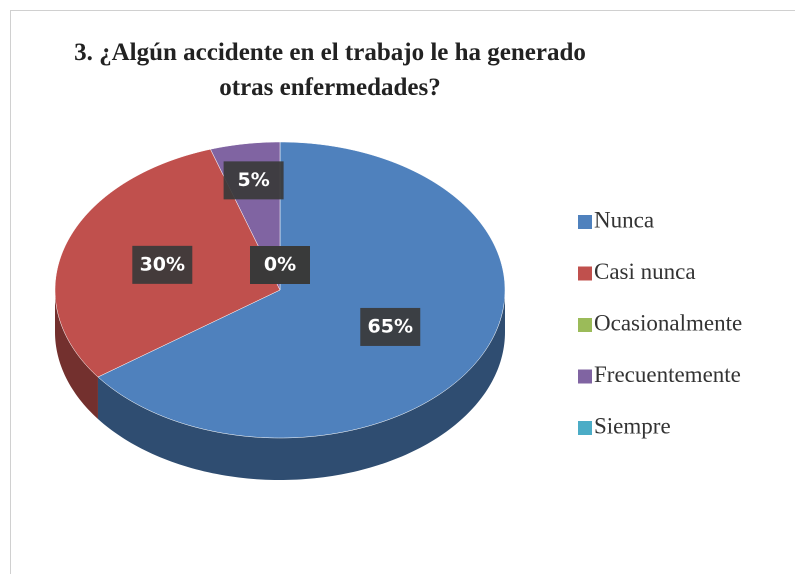 The height and width of the screenshot is (574, 795). I want to click on data-label: 5%, so click(253, 180).